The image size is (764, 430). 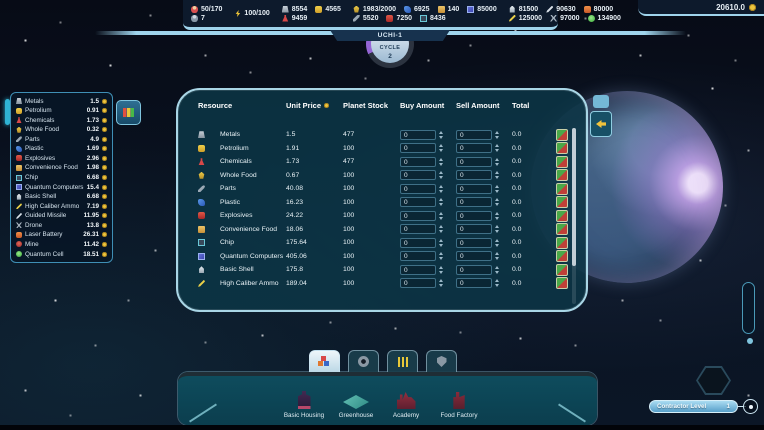 What do you see at coordinates (406, 401) in the screenshot?
I see `building-academy: Academy` at bounding box center [406, 401].